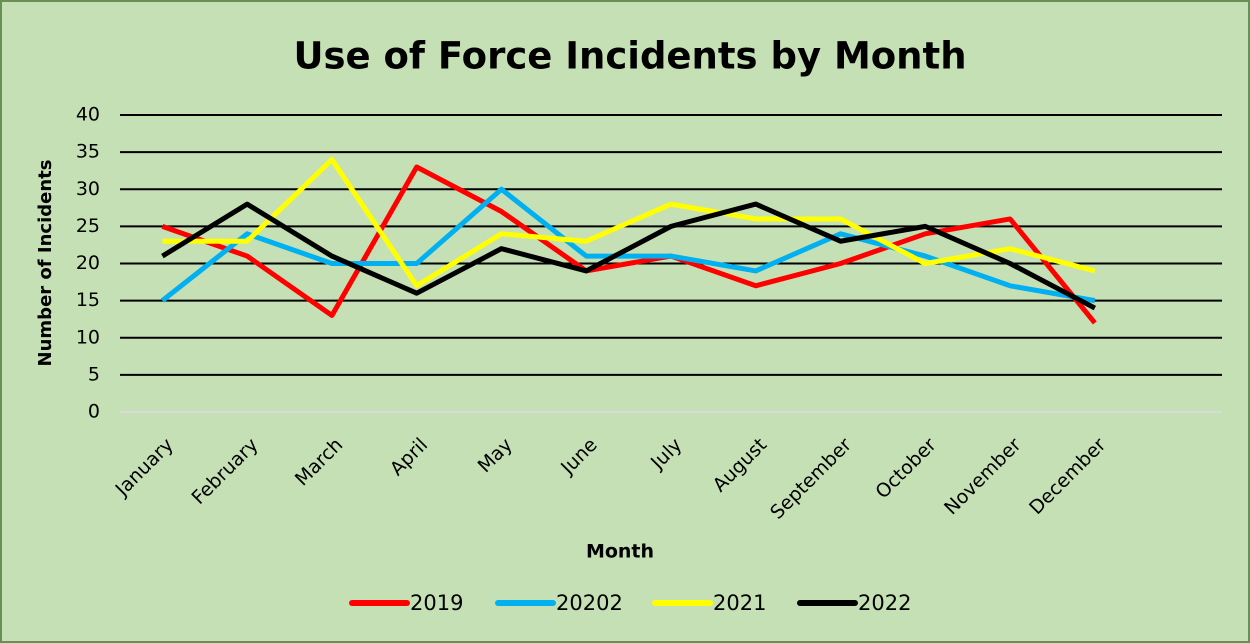 The height and width of the screenshot is (643, 1250). What do you see at coordinates (88, 300) in the screenshot?
I see `y-tick-label: 15` at bounding box center [88, 300].